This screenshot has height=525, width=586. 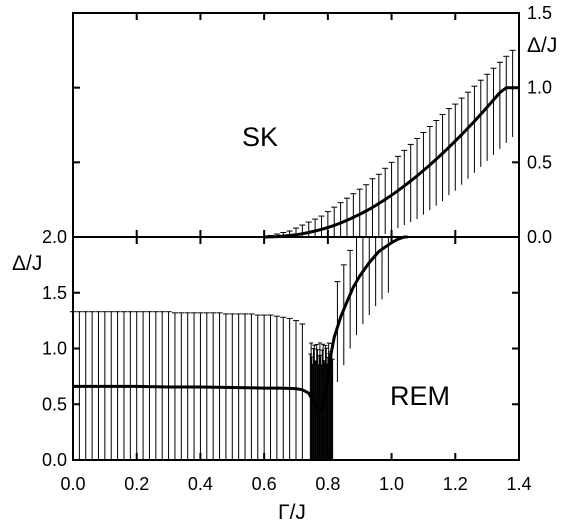 What do you see at coordinates (518, 484) in the screenshot?
I see `x-tick-label: 1.4` at bounding box center [518, 484].